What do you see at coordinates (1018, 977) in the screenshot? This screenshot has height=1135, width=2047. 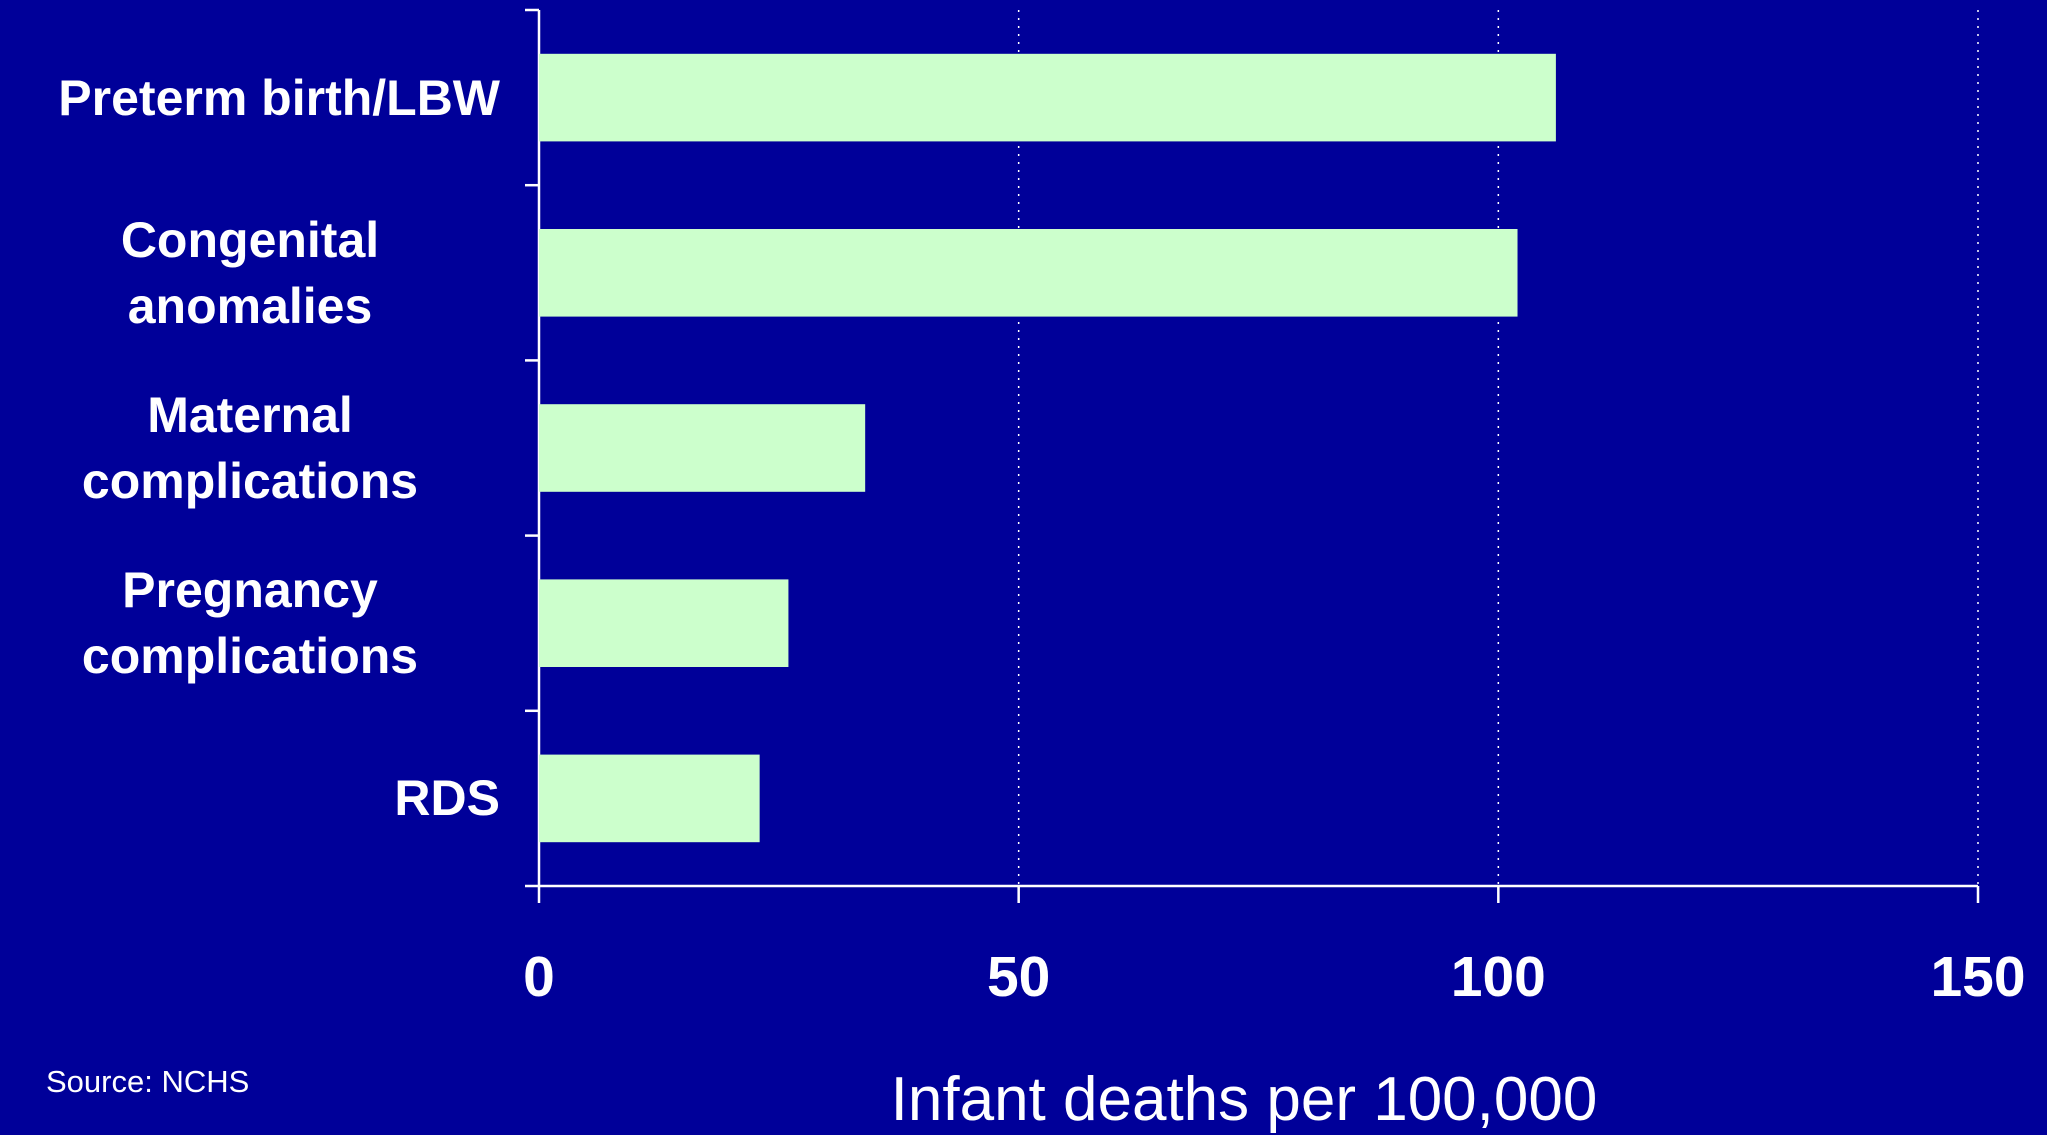 I see `x-tick-label: 50` at bounding box center [1018, 977].